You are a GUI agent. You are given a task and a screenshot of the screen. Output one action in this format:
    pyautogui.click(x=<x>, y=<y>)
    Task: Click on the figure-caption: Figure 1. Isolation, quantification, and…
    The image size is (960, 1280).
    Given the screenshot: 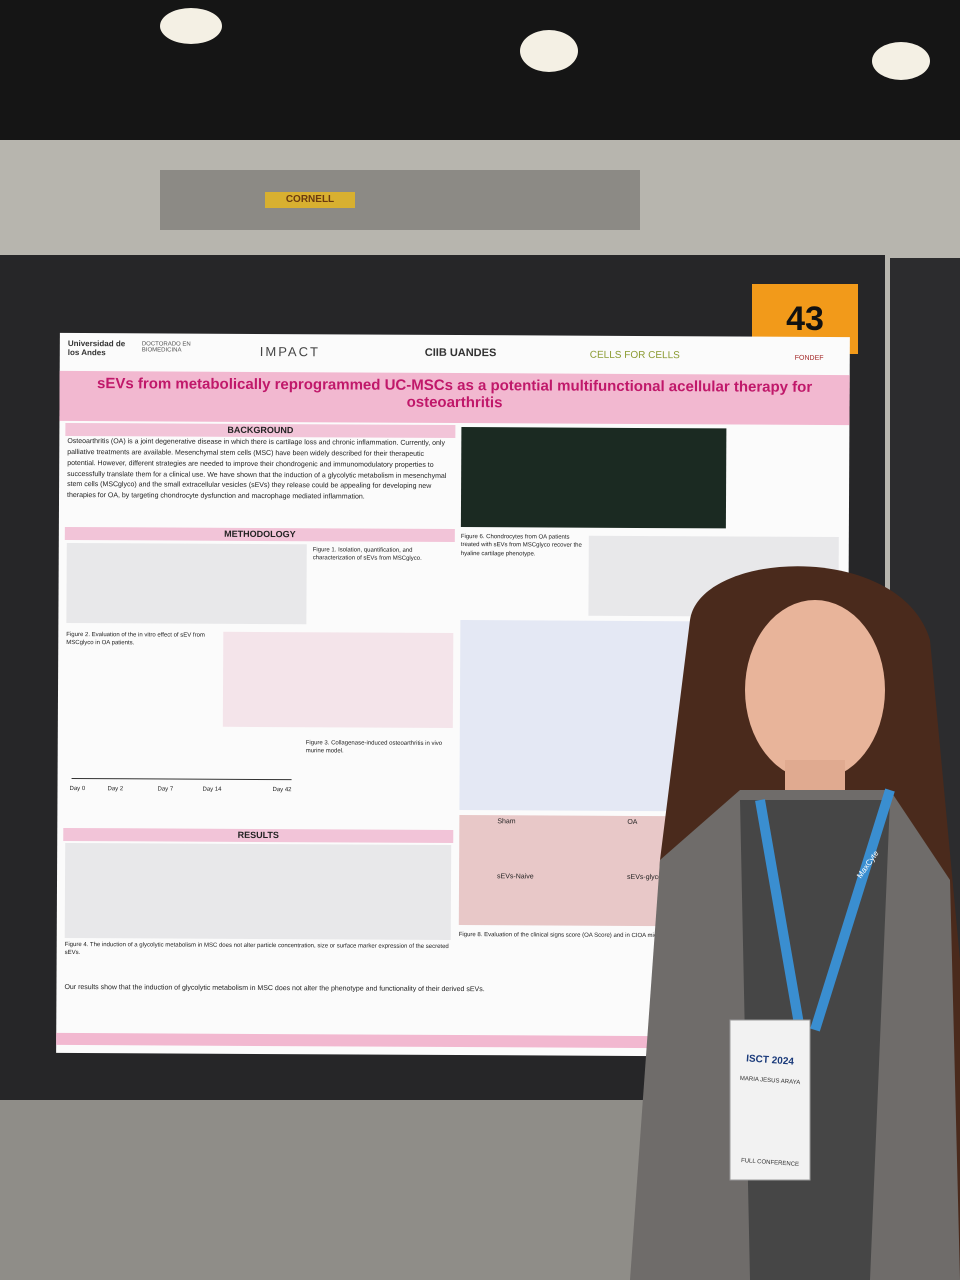 What is the action you would take?
    pyautogui.click(x=367, y=555)
    